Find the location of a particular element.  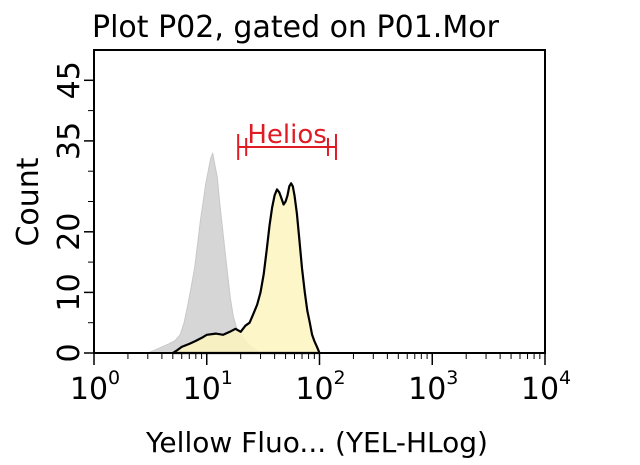

y-axis: 0 10 20 35 45 is located at coordinates (73, 212).